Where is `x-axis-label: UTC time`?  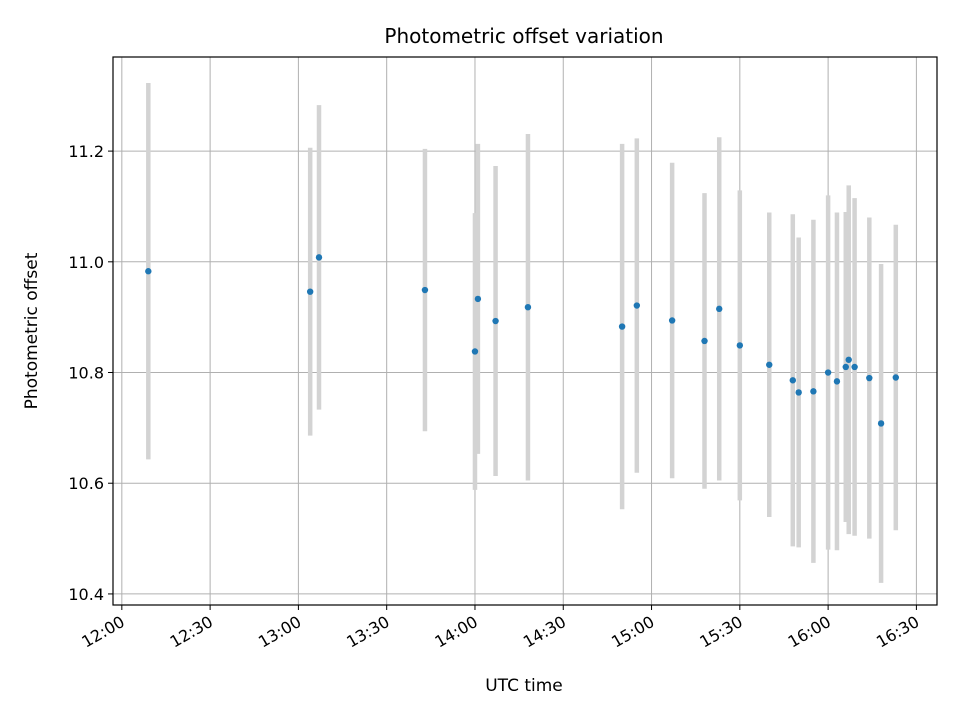
x-axis-label: UTC time is located at coordinates (524, 686).